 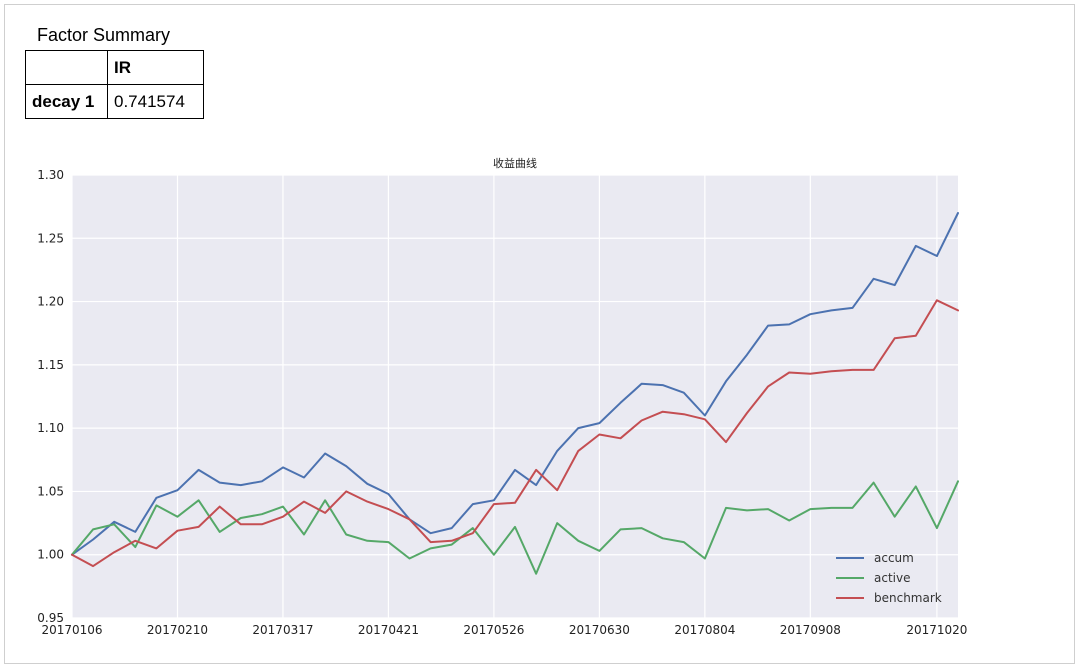 What do you see at coordinates (66, 101) in the screenshot?
I see `table-row-label: decay 1` at bounding box center [66, 101].